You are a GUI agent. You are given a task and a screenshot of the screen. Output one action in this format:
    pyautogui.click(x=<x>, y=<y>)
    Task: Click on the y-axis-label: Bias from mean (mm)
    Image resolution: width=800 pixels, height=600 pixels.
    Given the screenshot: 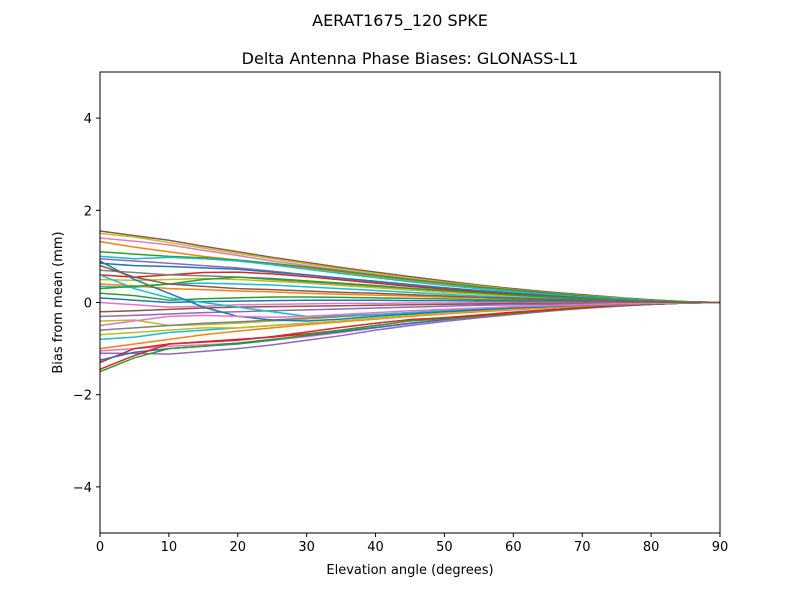 What is the action you would take?
    pyautogui.click(x=58, y=302)
    